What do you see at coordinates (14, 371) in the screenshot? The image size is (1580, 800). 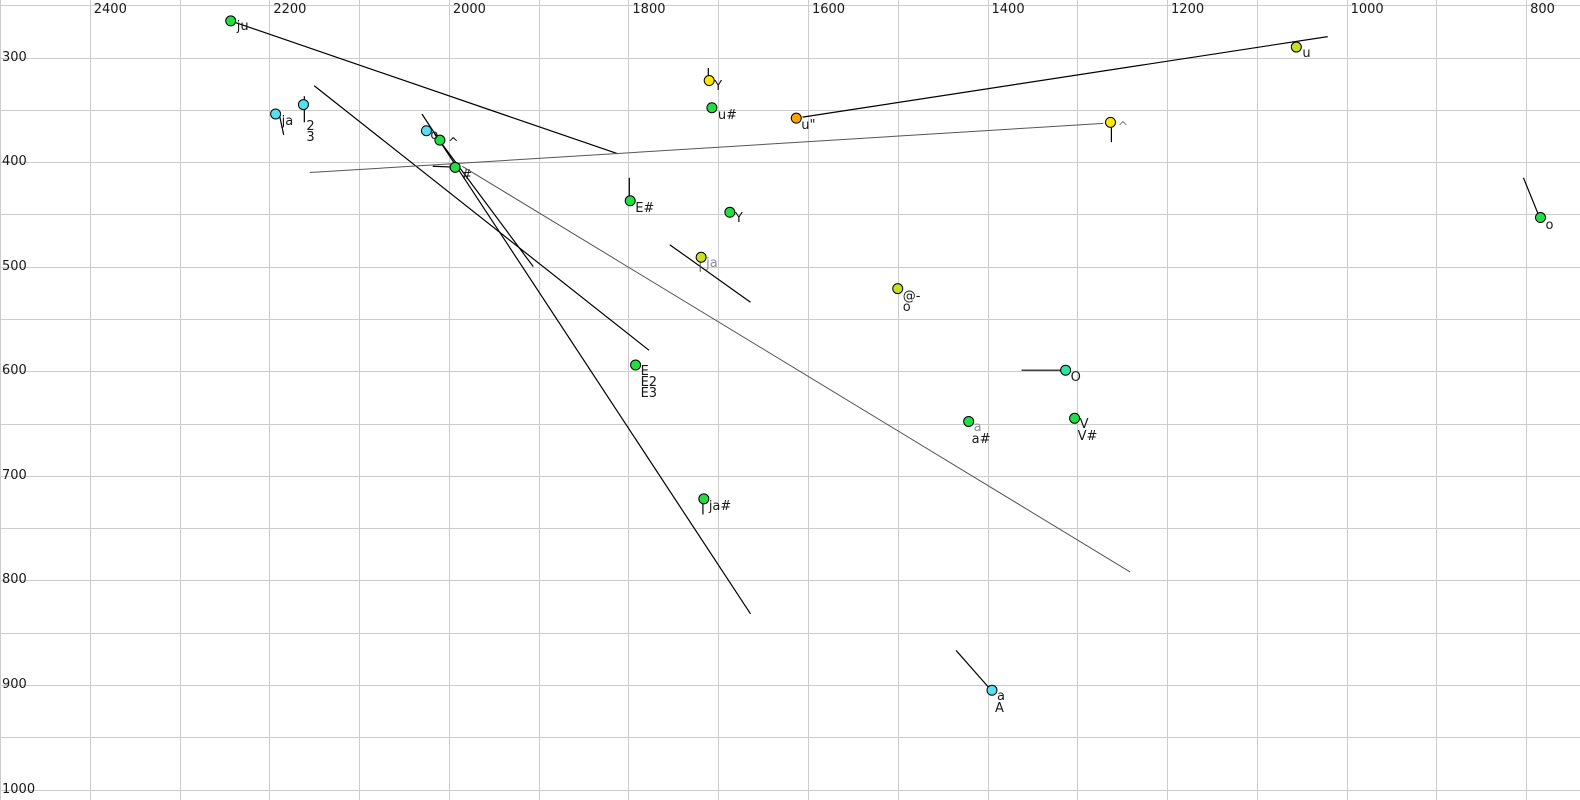 I see `y-tick-600: 600` at bounding box center [14, 371].